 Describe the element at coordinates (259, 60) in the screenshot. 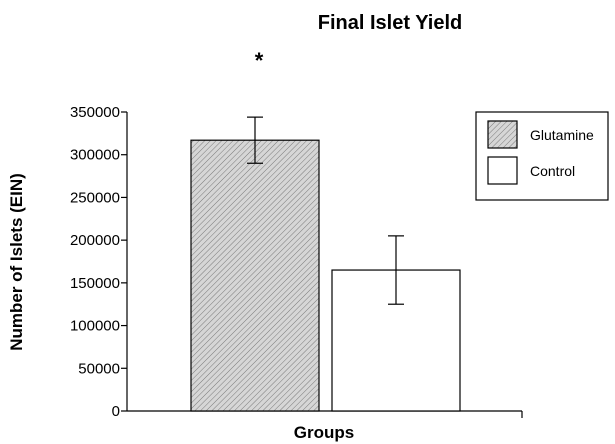

I see `significance-marker: *` at that location.